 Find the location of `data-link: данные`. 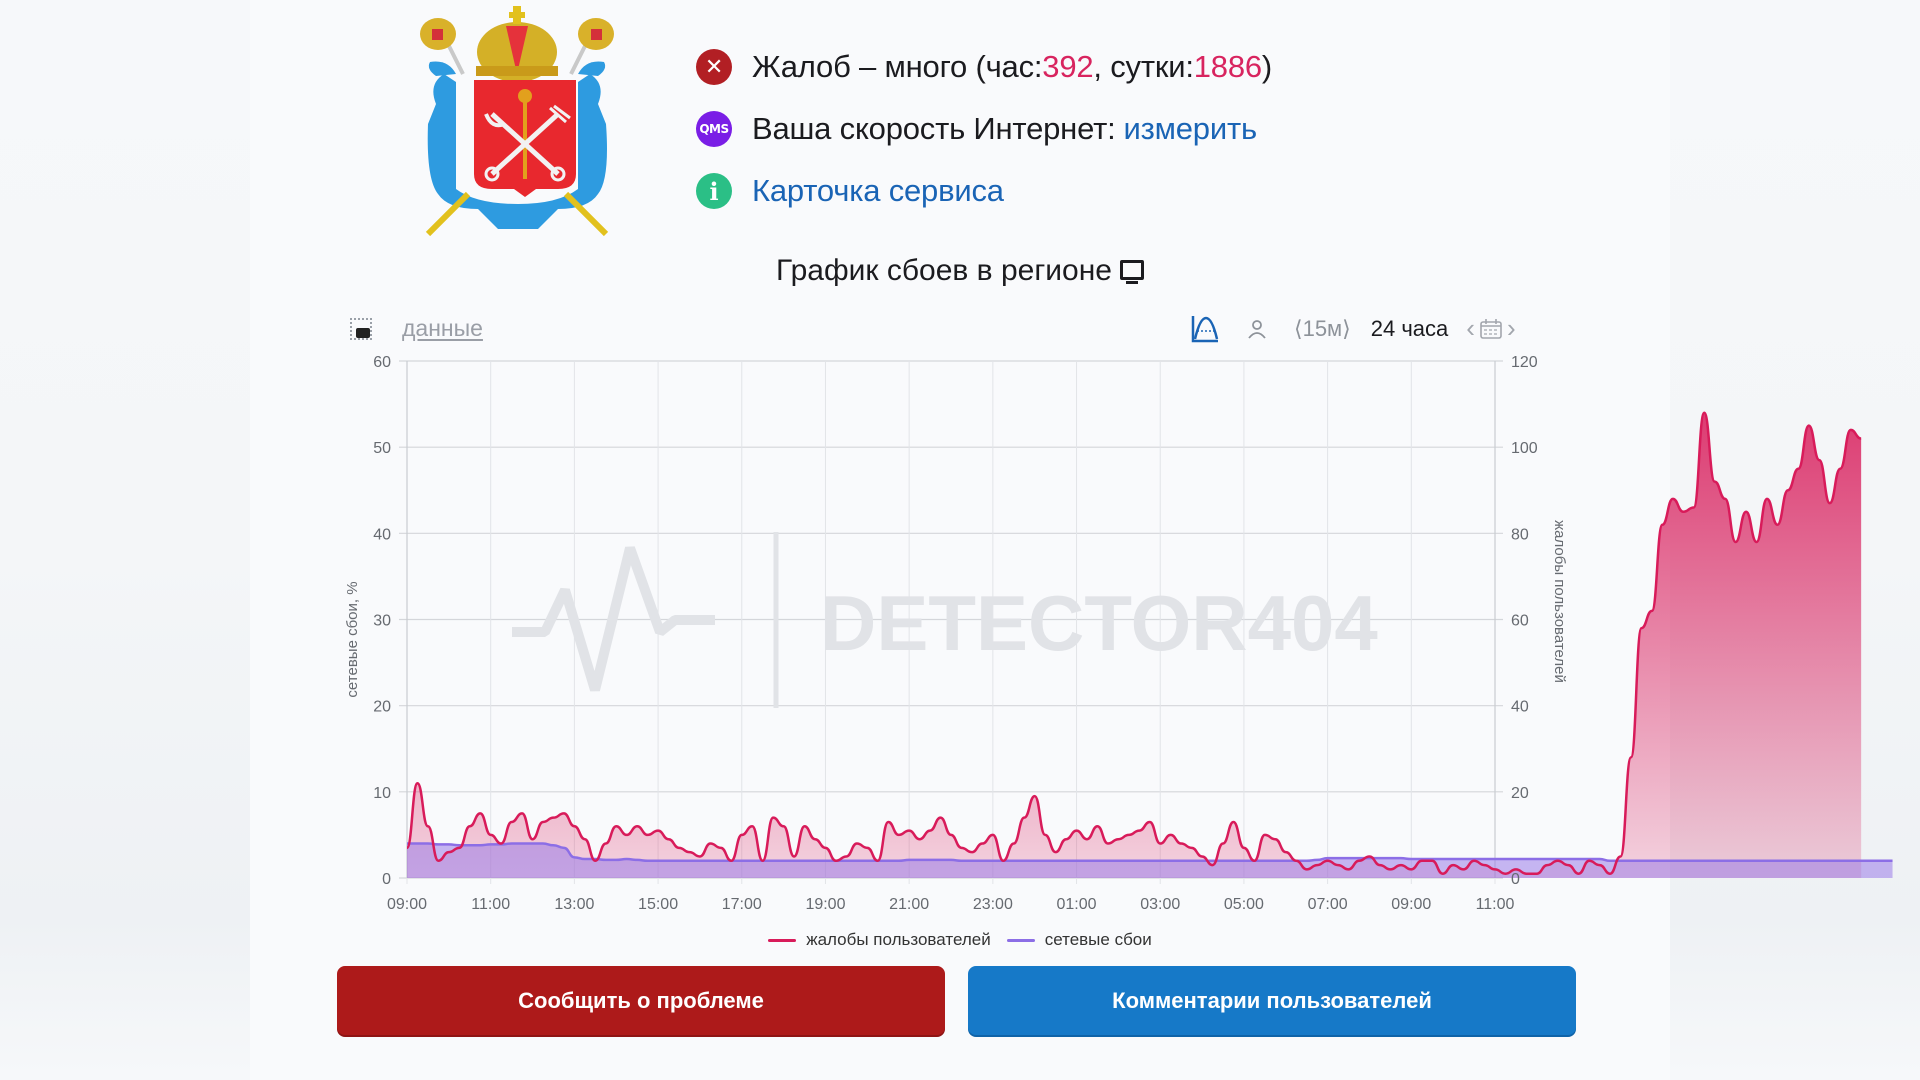

data-link: данные is located at coordinates (442, 328).